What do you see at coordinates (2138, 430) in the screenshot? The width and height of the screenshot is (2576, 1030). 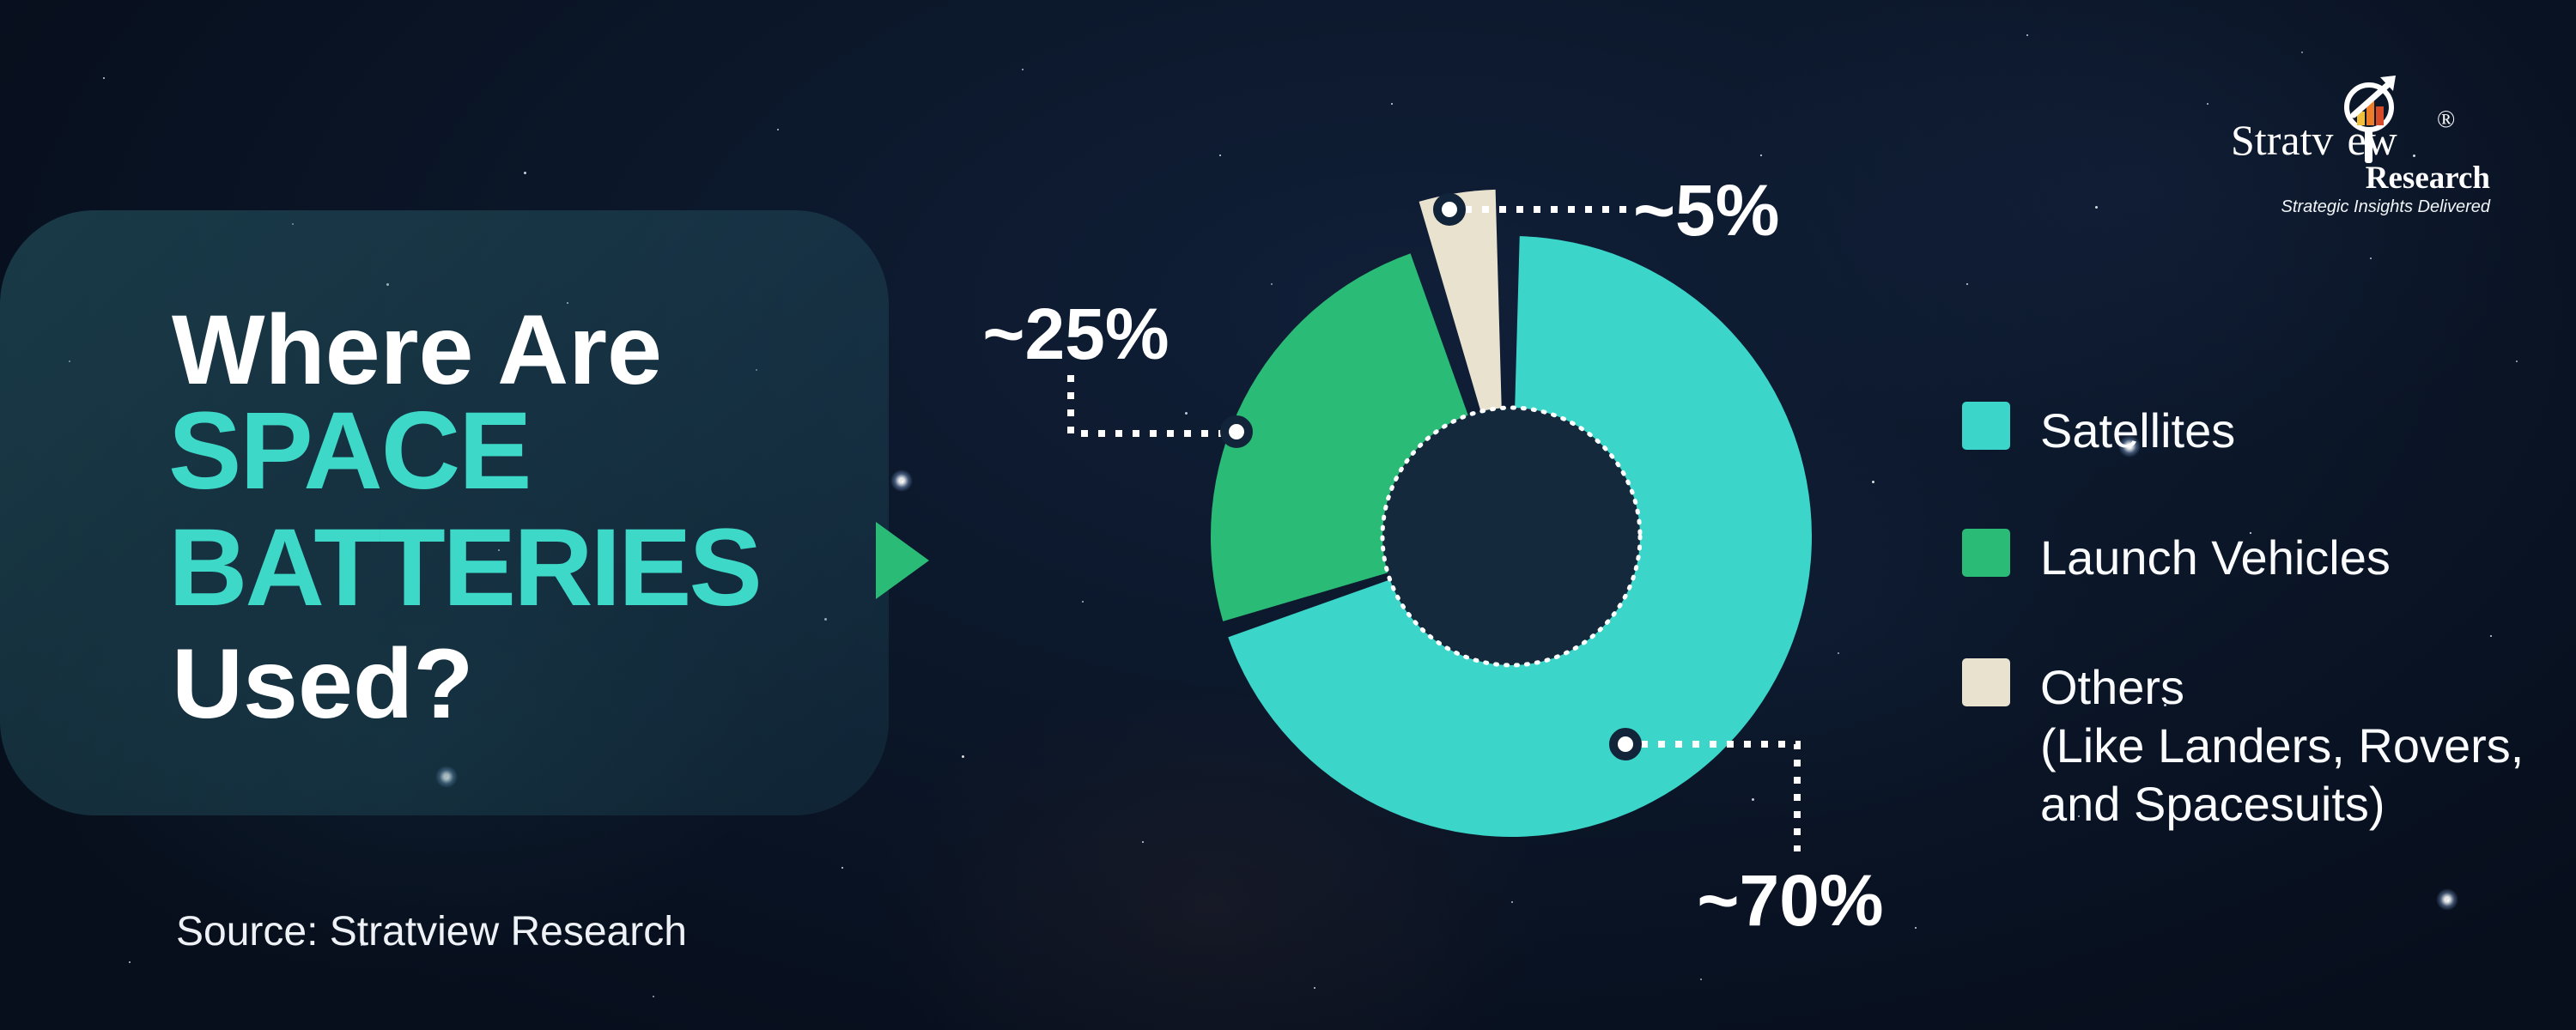 I see `legend-label-satellites: Satellites` at bounding box center [2138, 430].